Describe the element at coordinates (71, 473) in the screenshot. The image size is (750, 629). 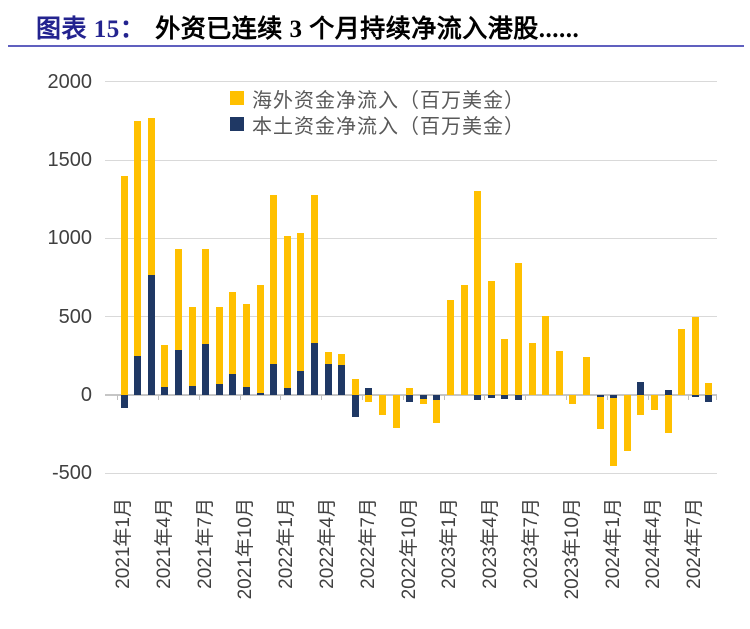
I see `y-axis-label: -500` at that location.